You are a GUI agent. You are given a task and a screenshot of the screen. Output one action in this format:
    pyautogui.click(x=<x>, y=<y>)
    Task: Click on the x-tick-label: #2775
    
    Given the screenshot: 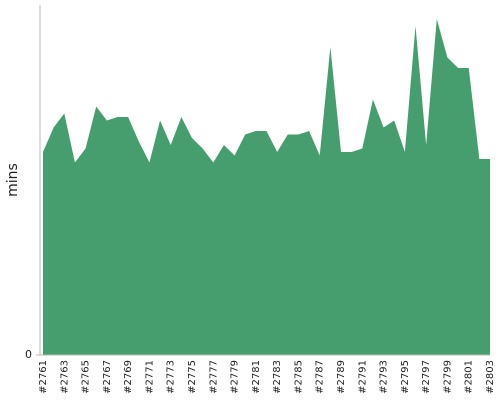 What is the action you would take?
    pyautogui.click(x=192, y=377)
    